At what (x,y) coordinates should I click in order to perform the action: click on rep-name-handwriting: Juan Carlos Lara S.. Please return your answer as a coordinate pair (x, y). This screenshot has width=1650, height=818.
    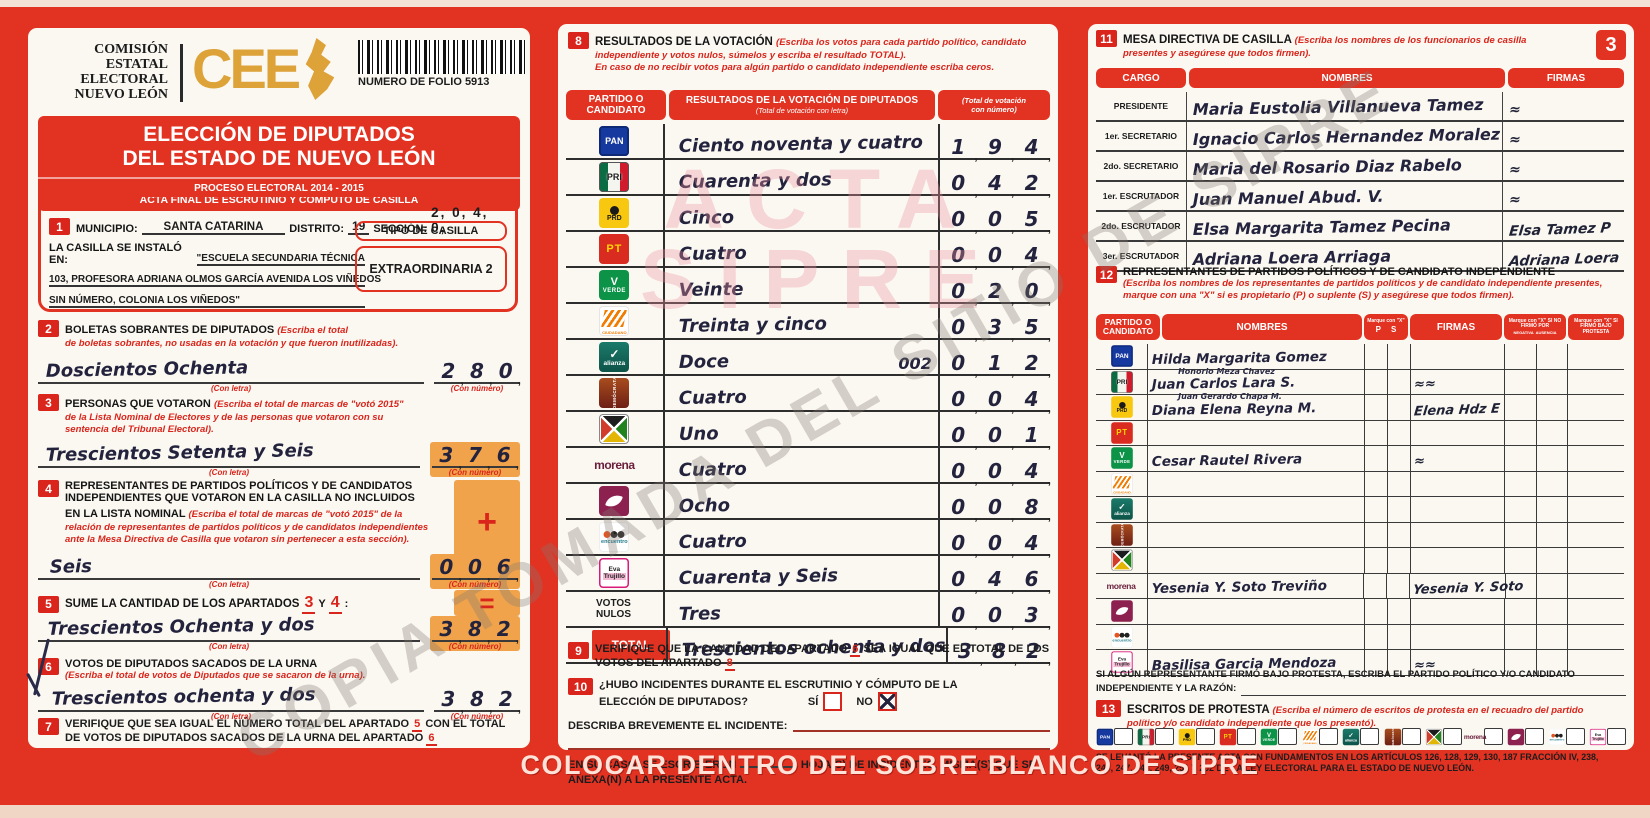
    Looking at the image, I should click on (1223, 383).